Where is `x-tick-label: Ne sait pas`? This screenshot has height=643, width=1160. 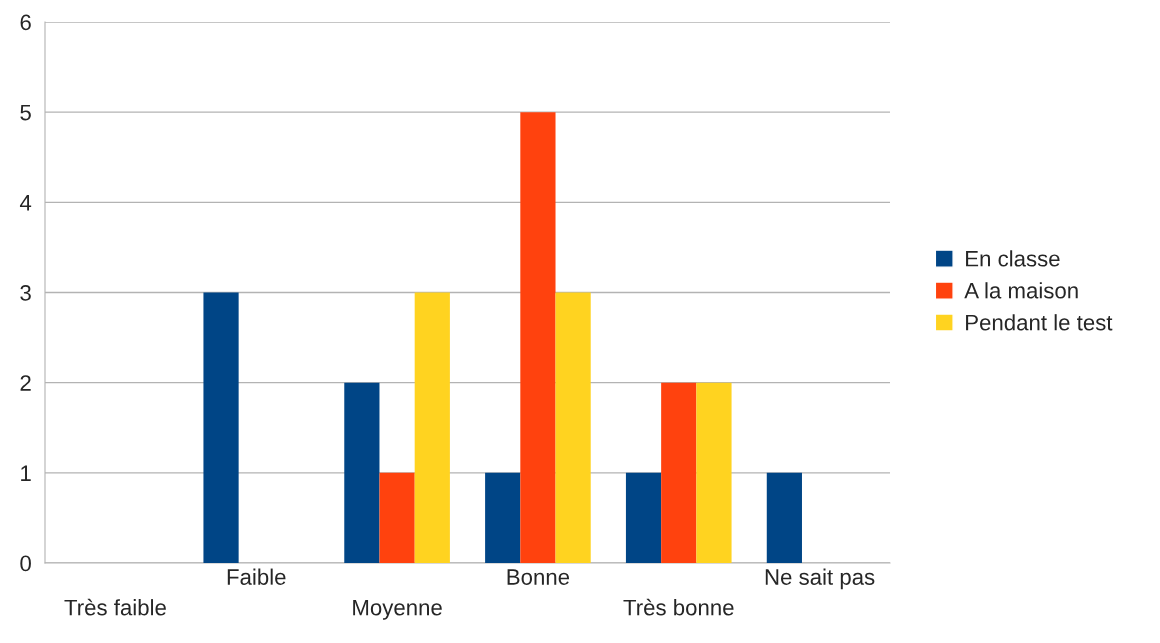 x-tick-label: Ne sait pas is located at coordinates (820, 579).